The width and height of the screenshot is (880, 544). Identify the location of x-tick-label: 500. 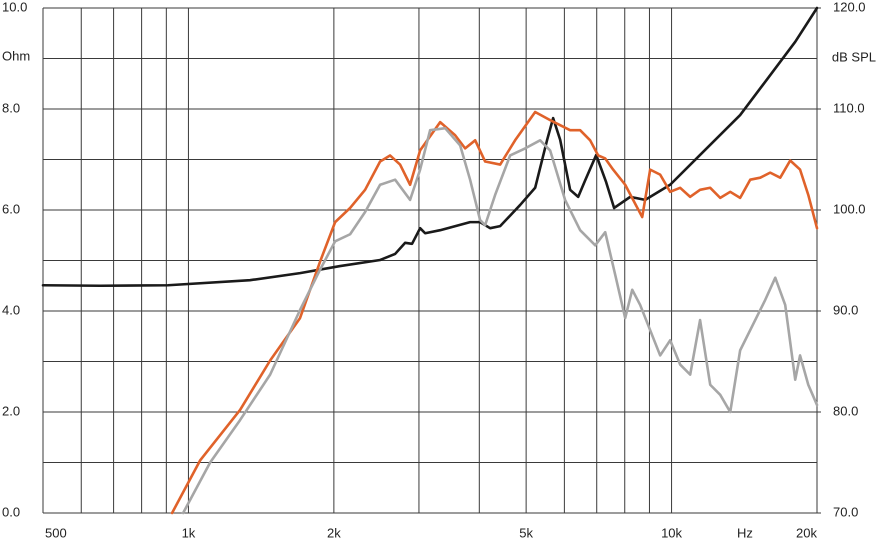
(56, 532).